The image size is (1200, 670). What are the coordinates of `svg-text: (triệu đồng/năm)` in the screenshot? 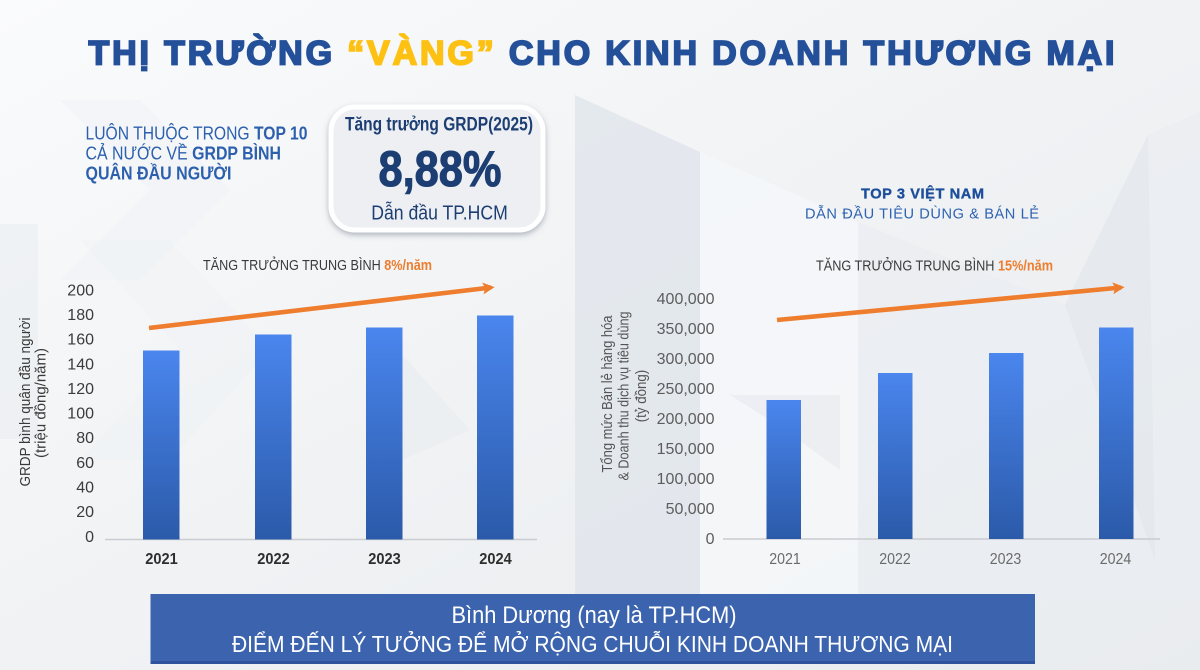 It's located at (42, 403).